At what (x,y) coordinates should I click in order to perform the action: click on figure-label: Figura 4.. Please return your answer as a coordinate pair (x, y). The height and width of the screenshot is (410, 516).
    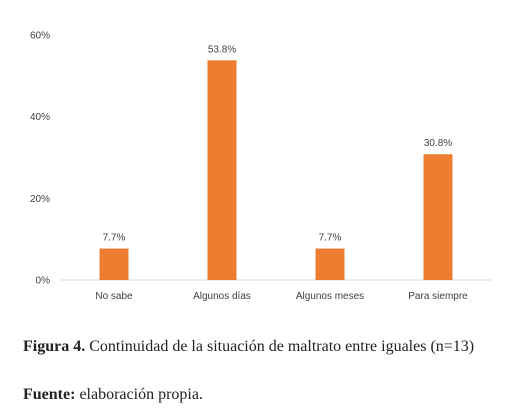
    Looking at the image, I should click on (54, 346).